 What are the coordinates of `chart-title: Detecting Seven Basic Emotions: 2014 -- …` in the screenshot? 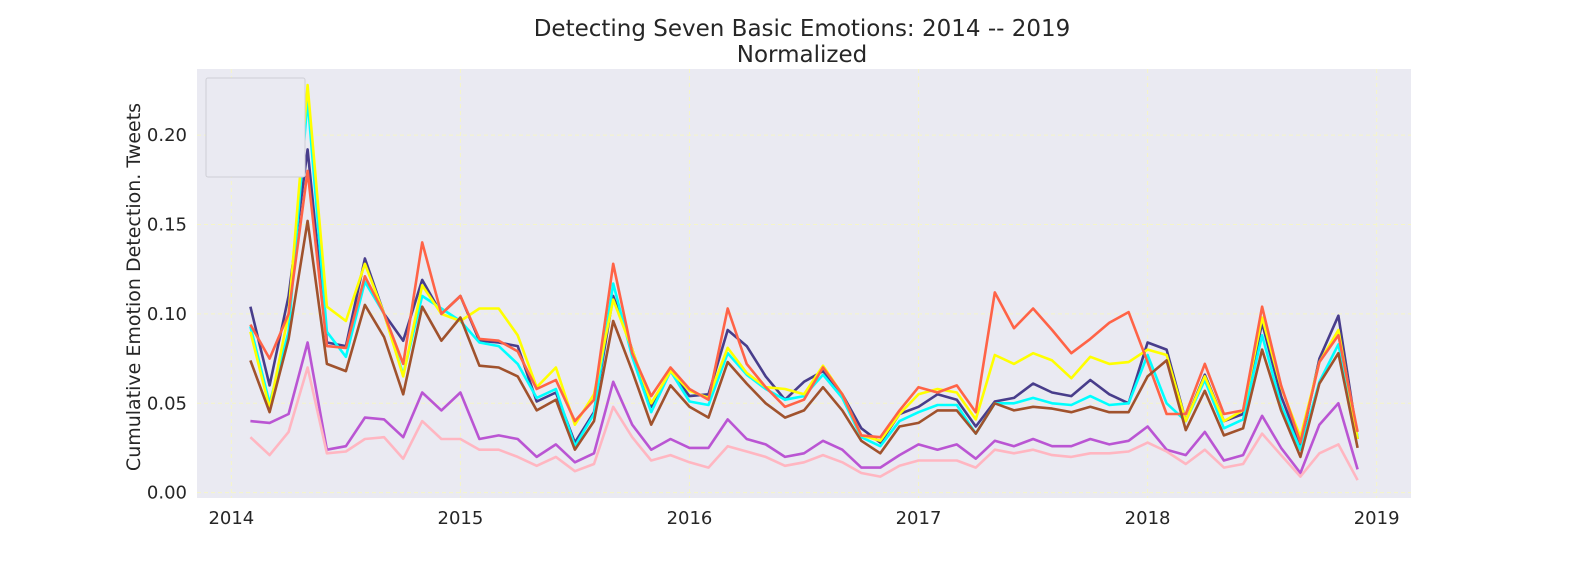 It's located at (802, 29).